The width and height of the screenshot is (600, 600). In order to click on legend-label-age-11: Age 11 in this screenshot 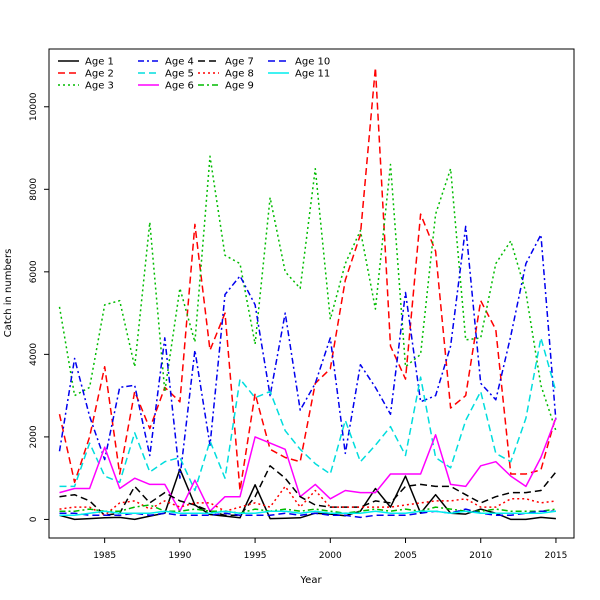, I will do `click(312, 74)`.